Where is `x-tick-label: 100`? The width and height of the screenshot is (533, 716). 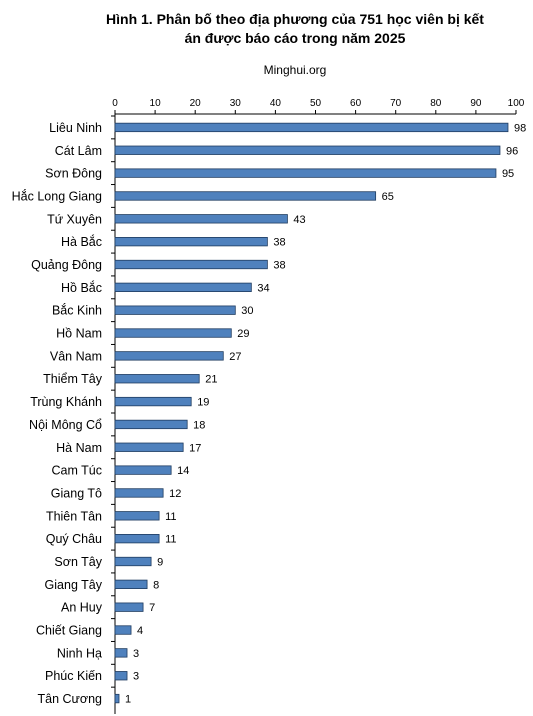 x-tick-label: 100 is located at coordinates (516, 103).